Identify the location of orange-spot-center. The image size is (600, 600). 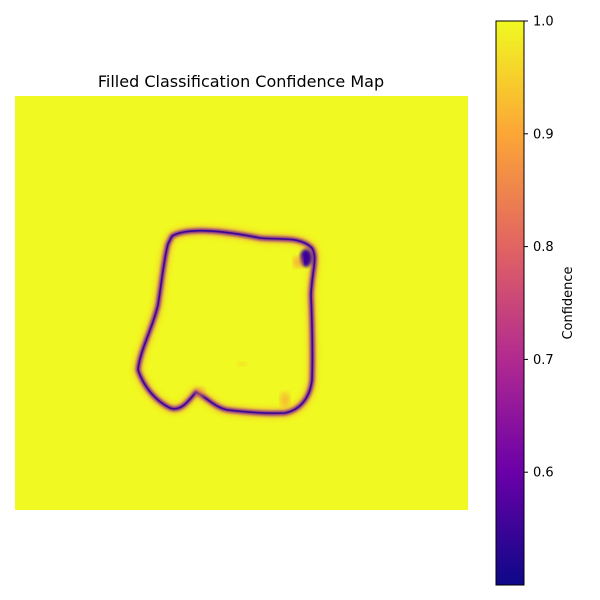
(242, 364).